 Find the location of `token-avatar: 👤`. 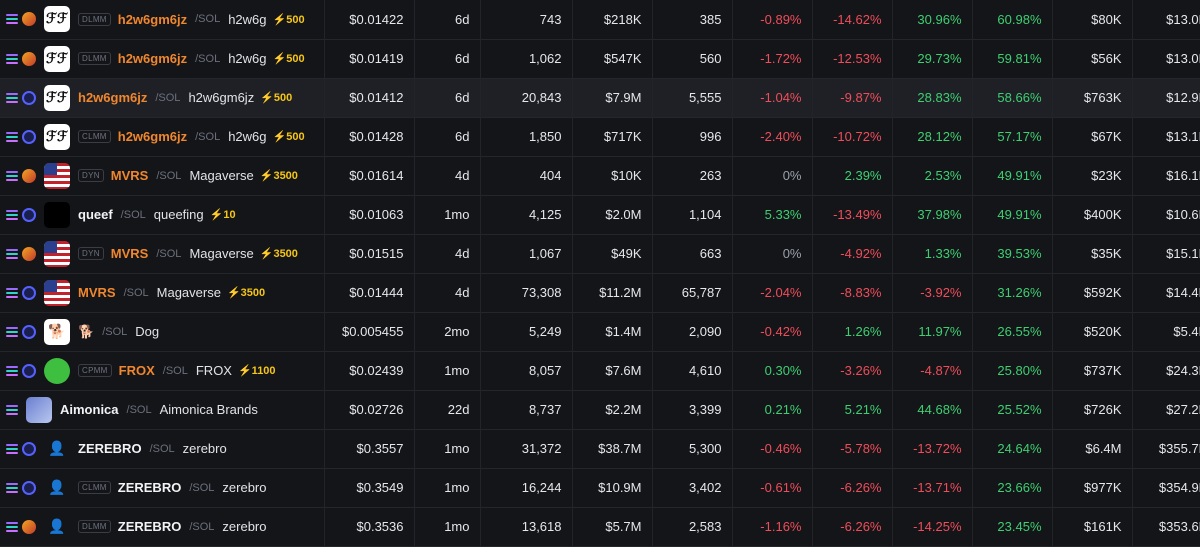

token-avatar: 👤 is located at coordinates (57, 487).